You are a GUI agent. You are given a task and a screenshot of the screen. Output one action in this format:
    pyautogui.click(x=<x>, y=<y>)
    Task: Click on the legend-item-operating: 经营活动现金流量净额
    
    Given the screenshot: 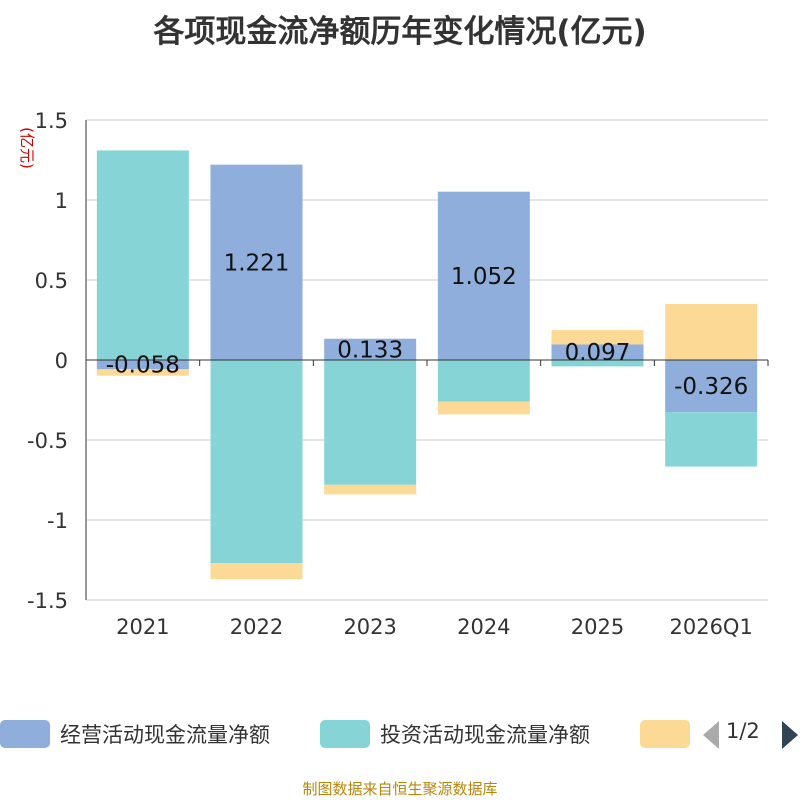 What is the action you would take?
    pyautogui.click(x=135, y=734)
    